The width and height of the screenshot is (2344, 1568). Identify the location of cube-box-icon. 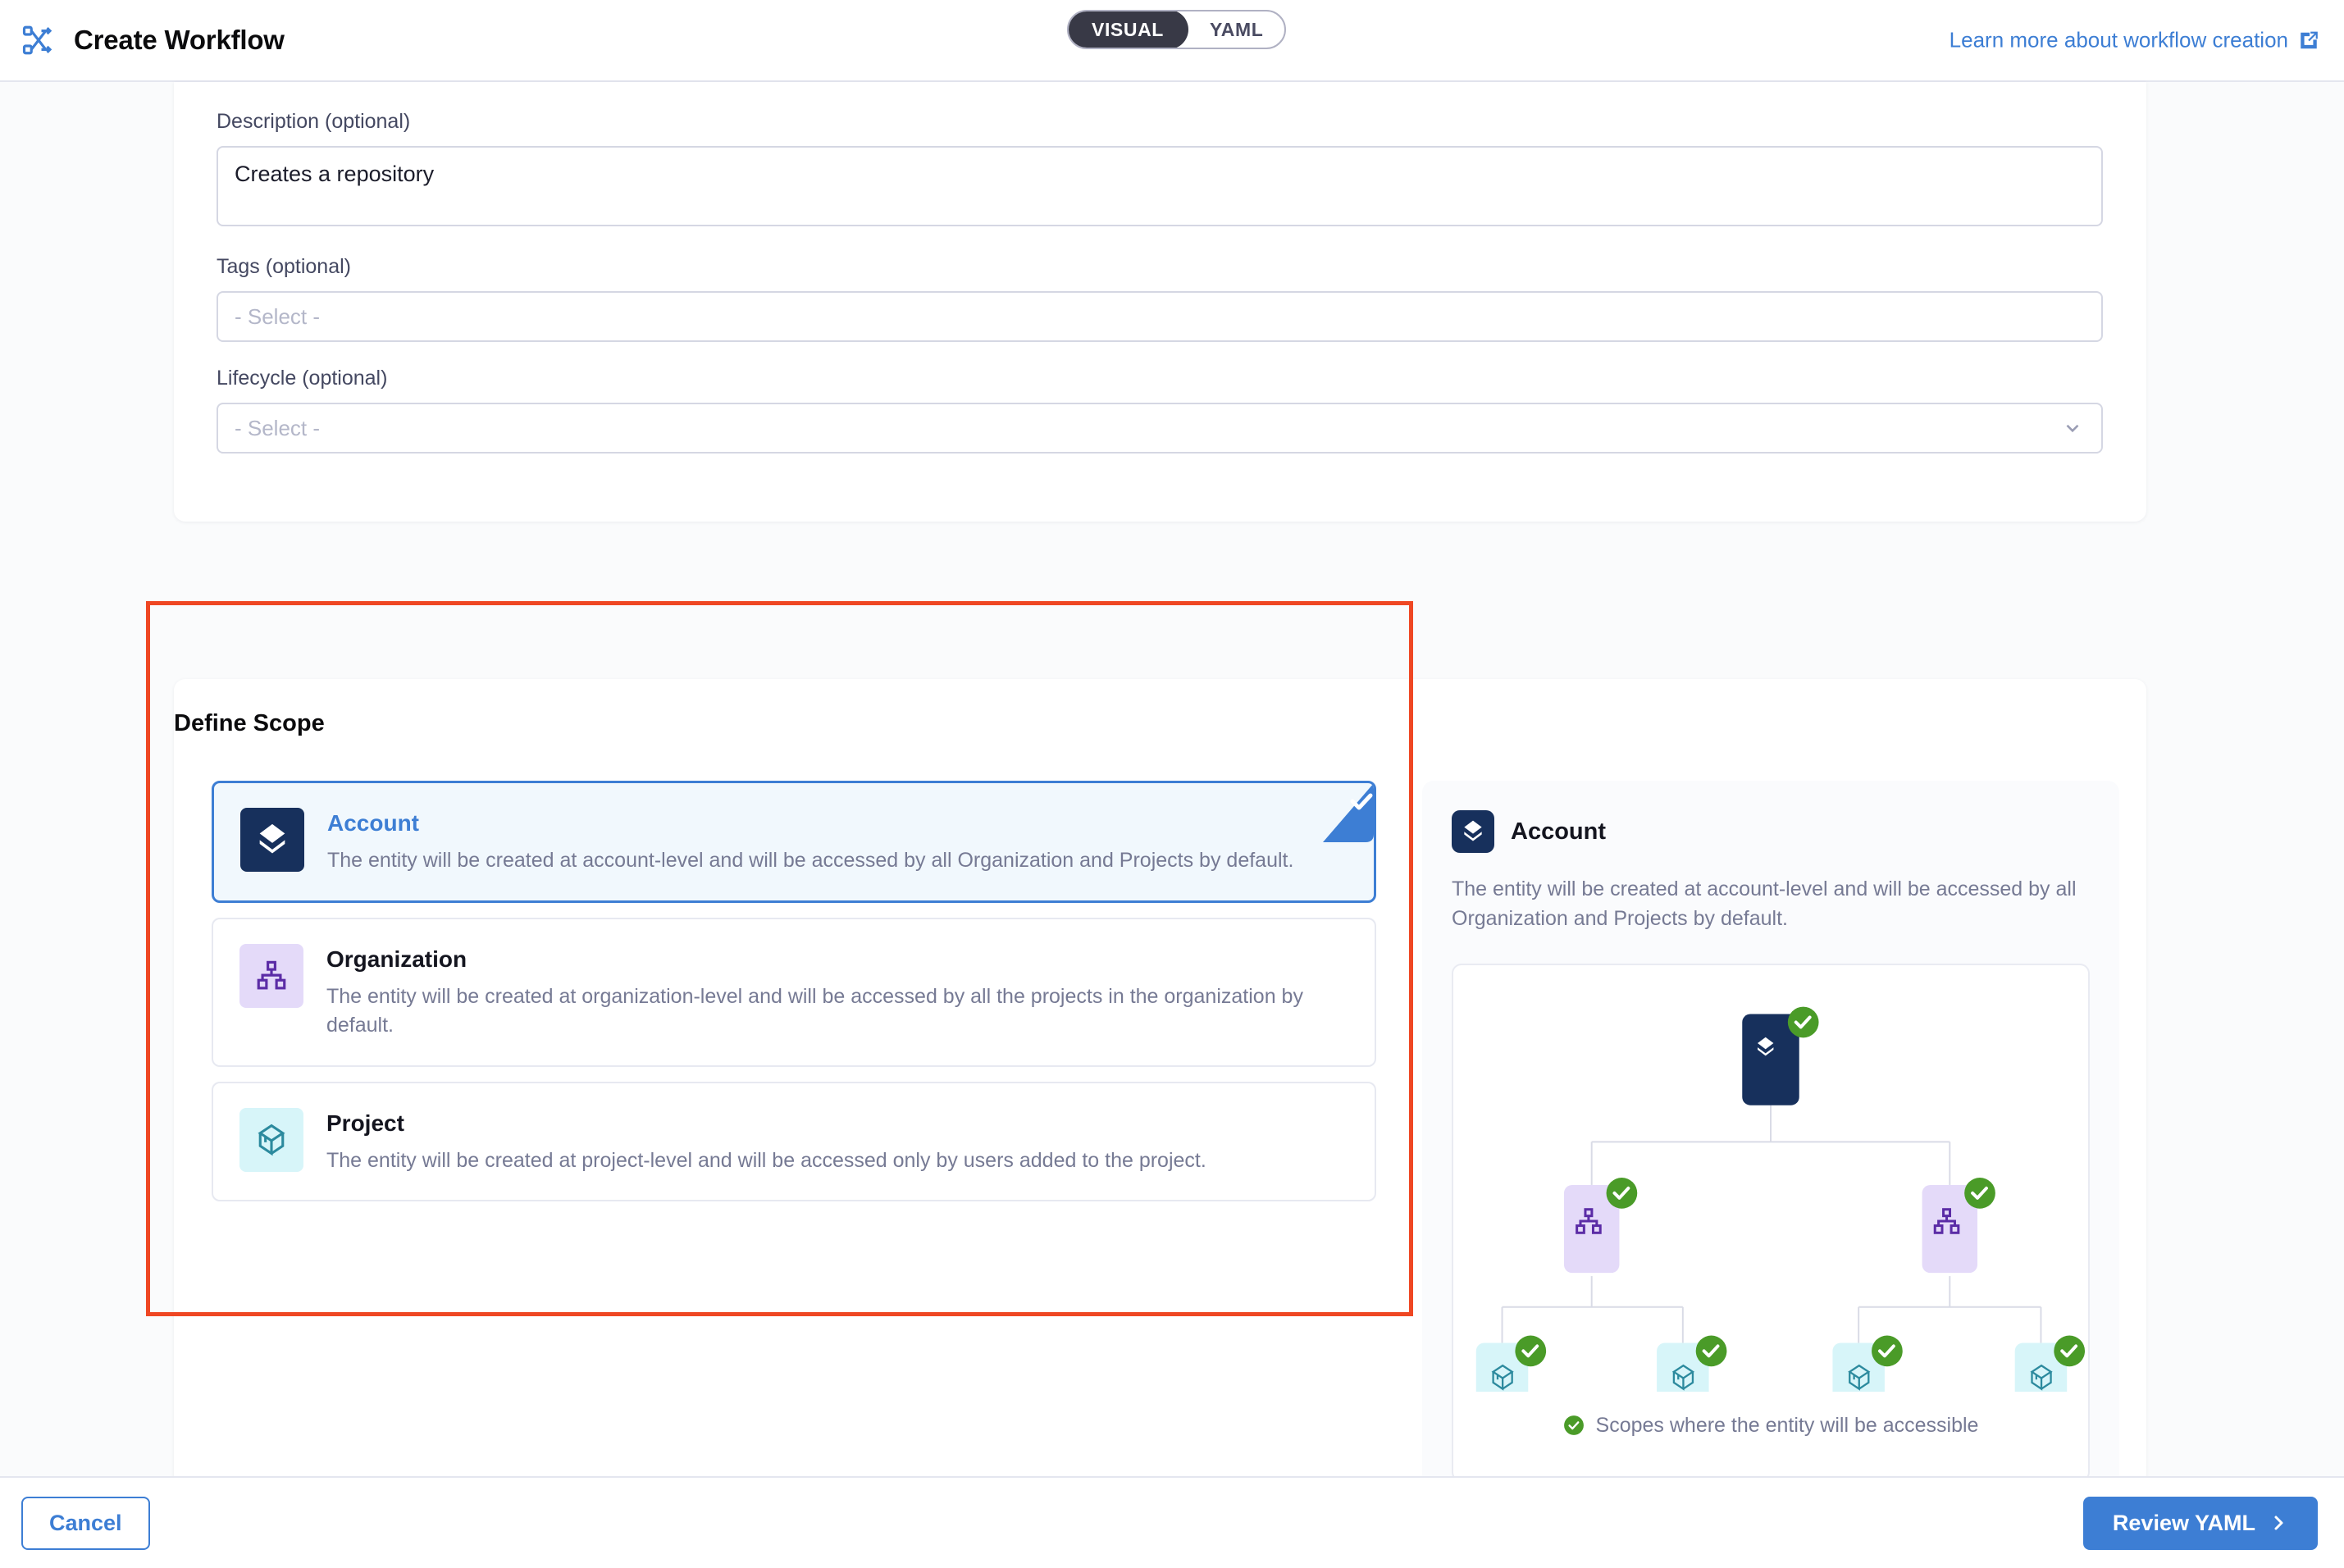
(271, 1140).